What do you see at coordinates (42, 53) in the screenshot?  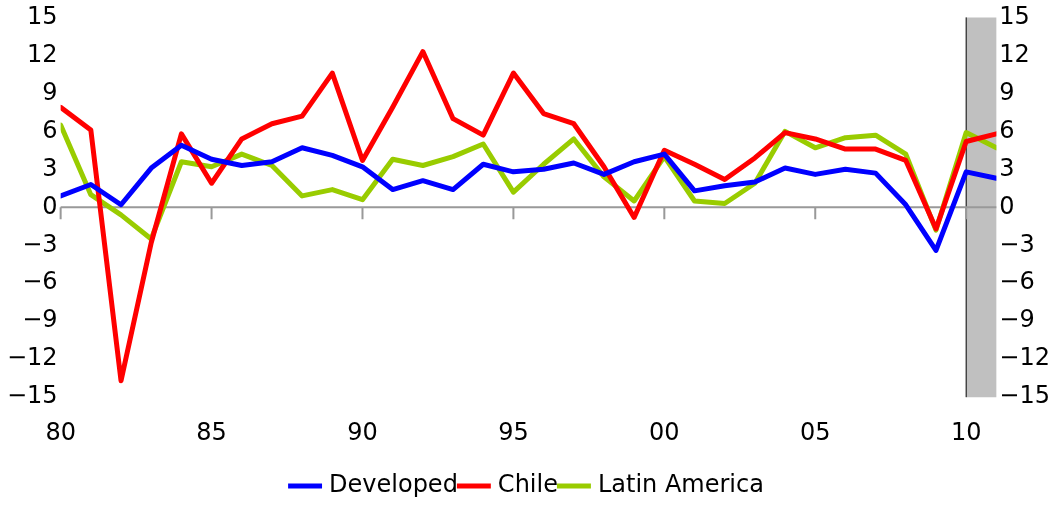 I see `y-tick-label: 12` at bounding box center [42, 53].